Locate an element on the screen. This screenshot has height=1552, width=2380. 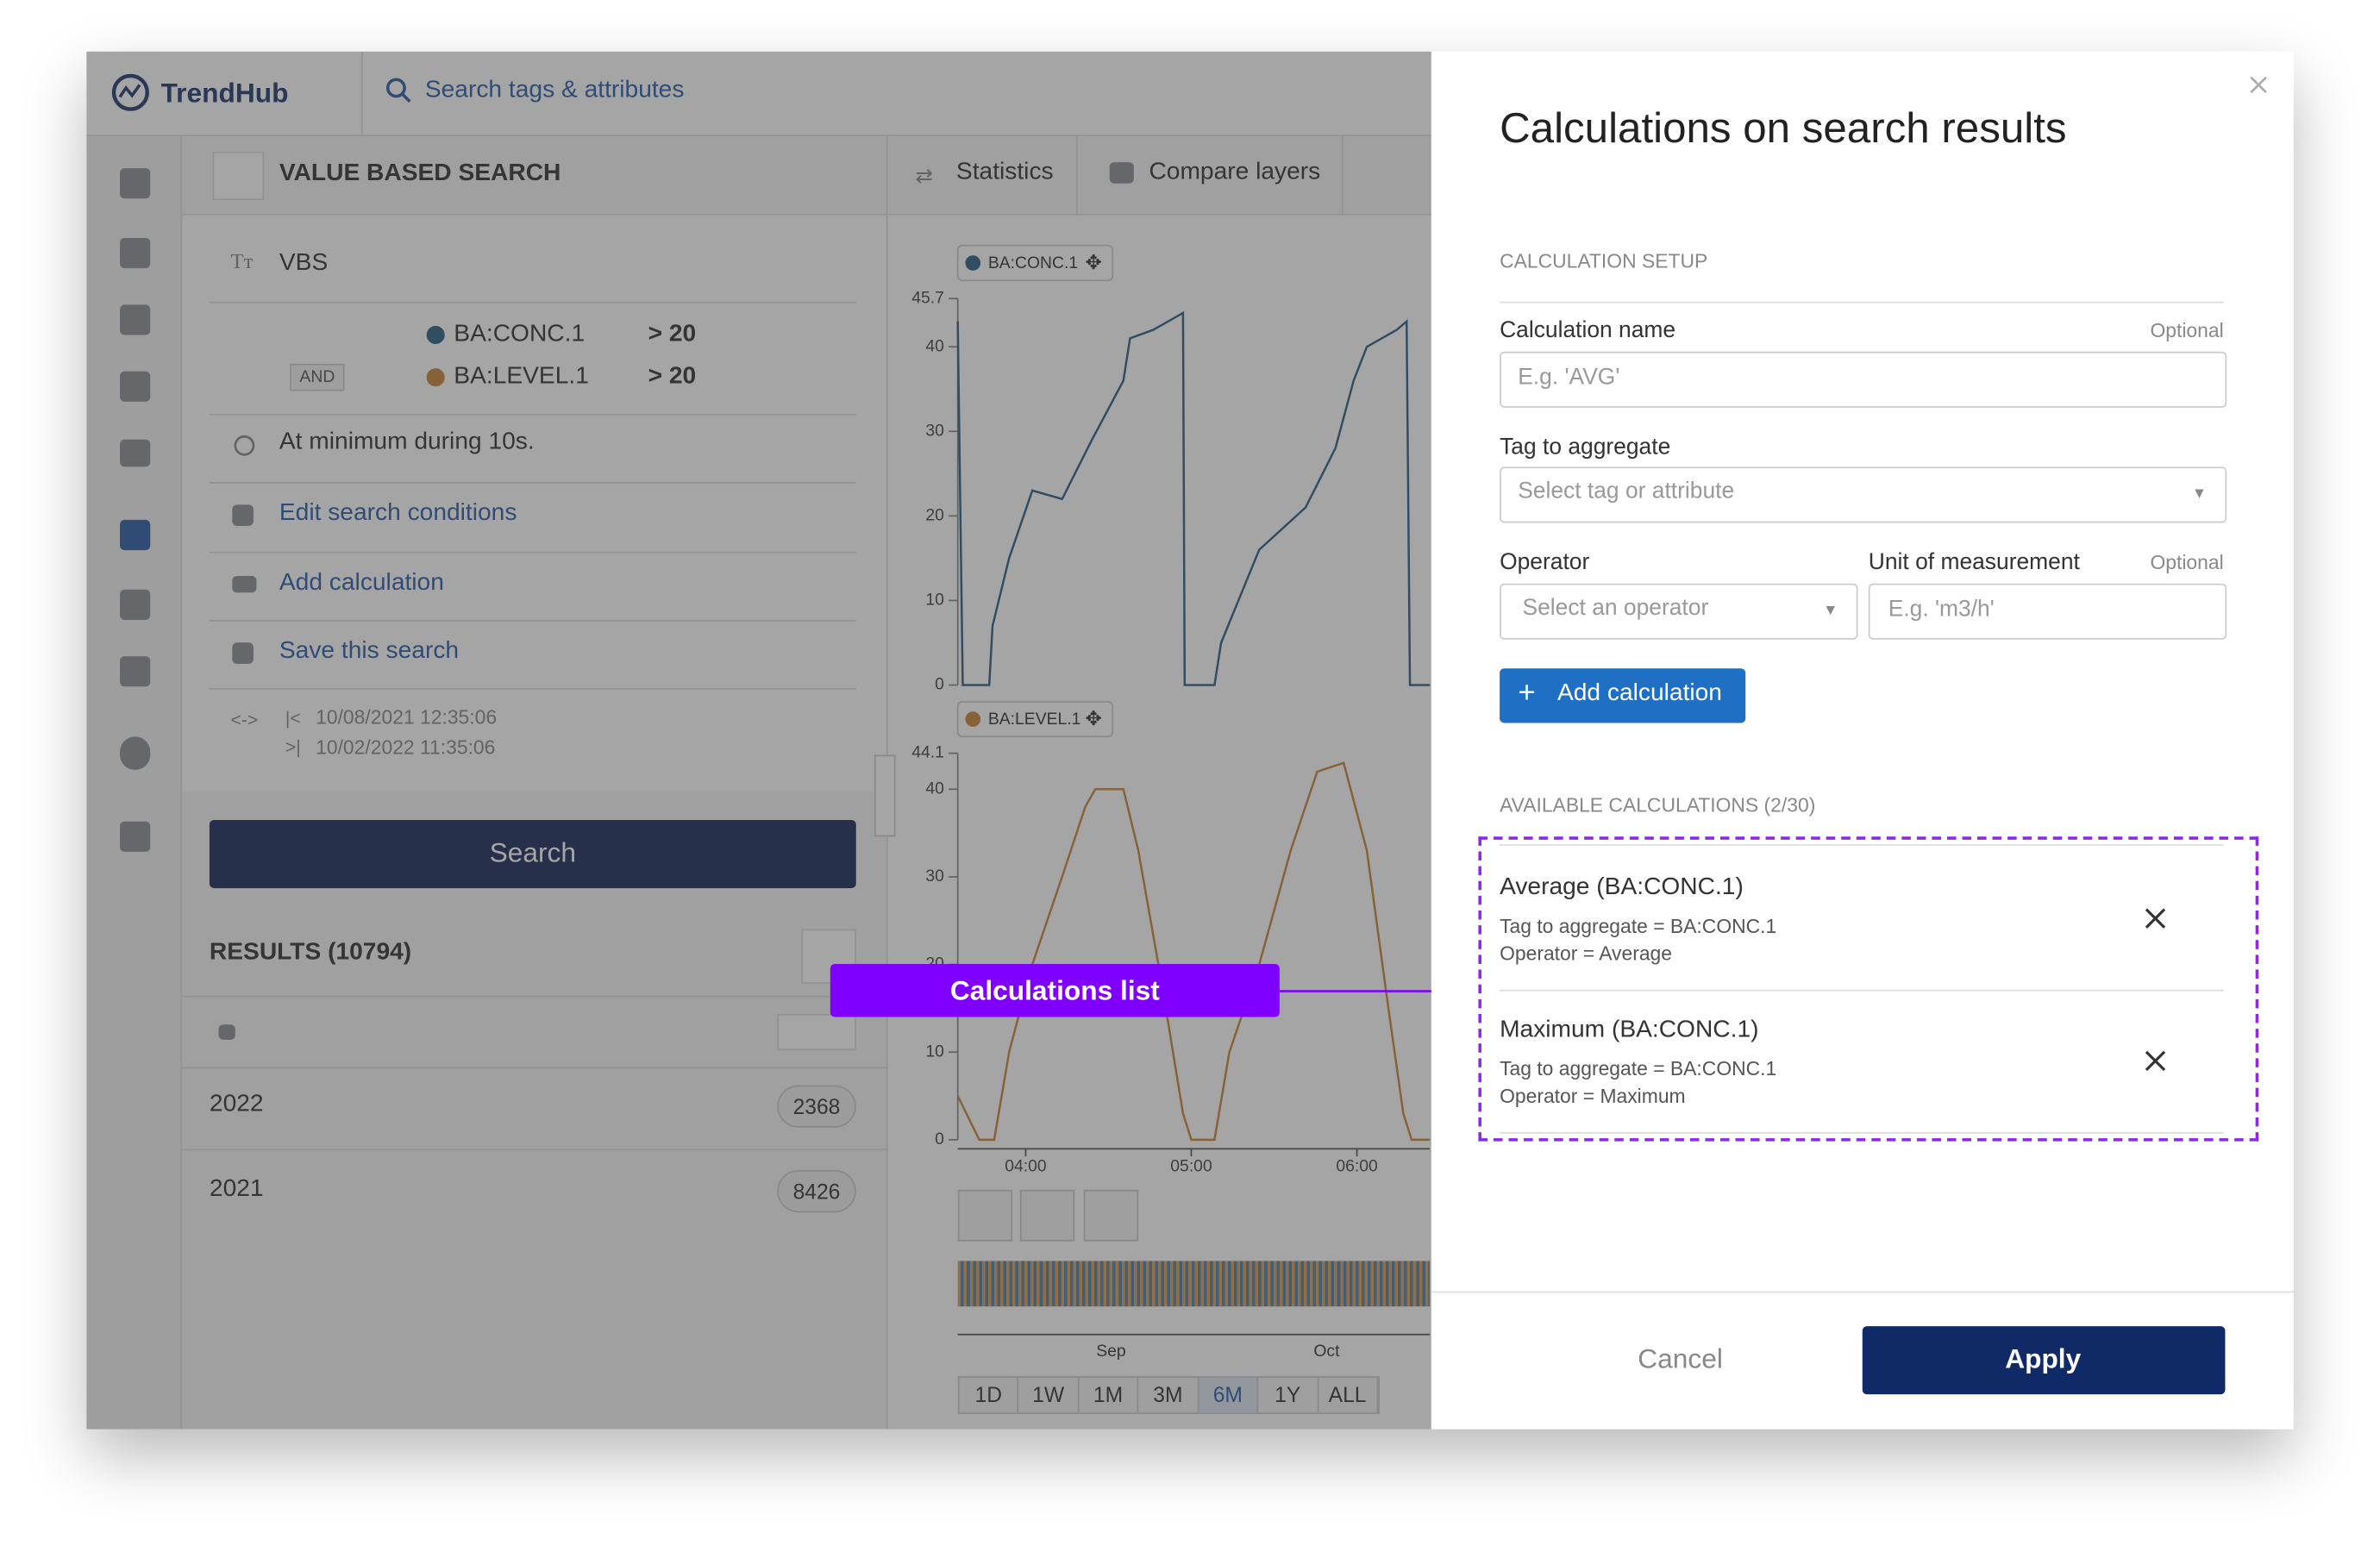
search-name: VBS is located at coordinates (304, 263).